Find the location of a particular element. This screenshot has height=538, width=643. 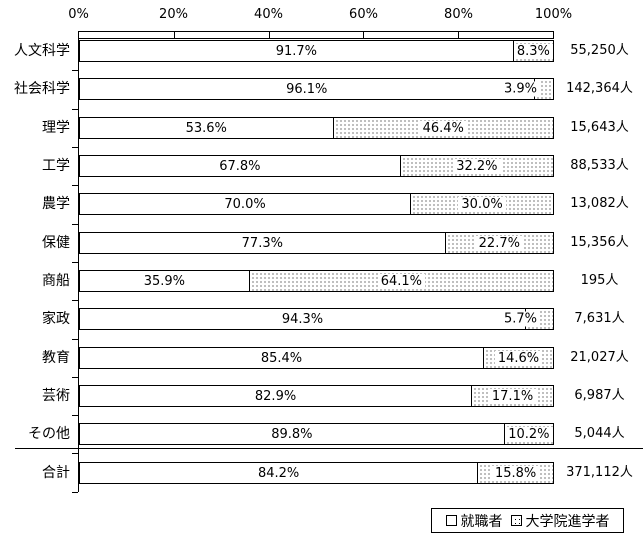

category-label: 保健 is located at coordinates (56, 243).